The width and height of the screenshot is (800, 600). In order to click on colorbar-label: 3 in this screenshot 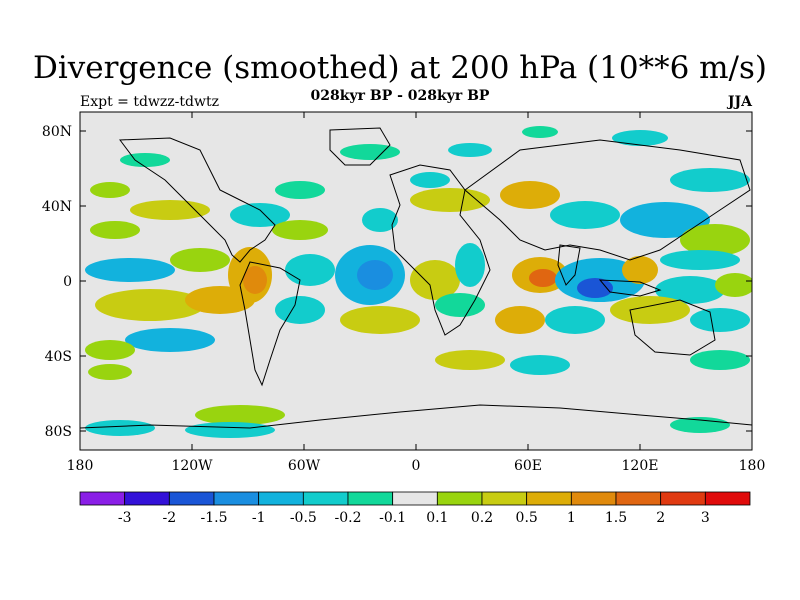, I will do `click(705, 518)`.